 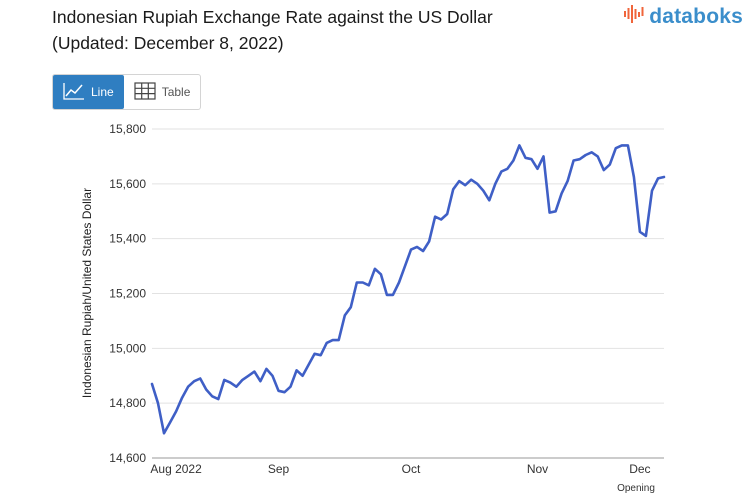 I want to click on table-view-button: Table, so click(x=162, y=92).